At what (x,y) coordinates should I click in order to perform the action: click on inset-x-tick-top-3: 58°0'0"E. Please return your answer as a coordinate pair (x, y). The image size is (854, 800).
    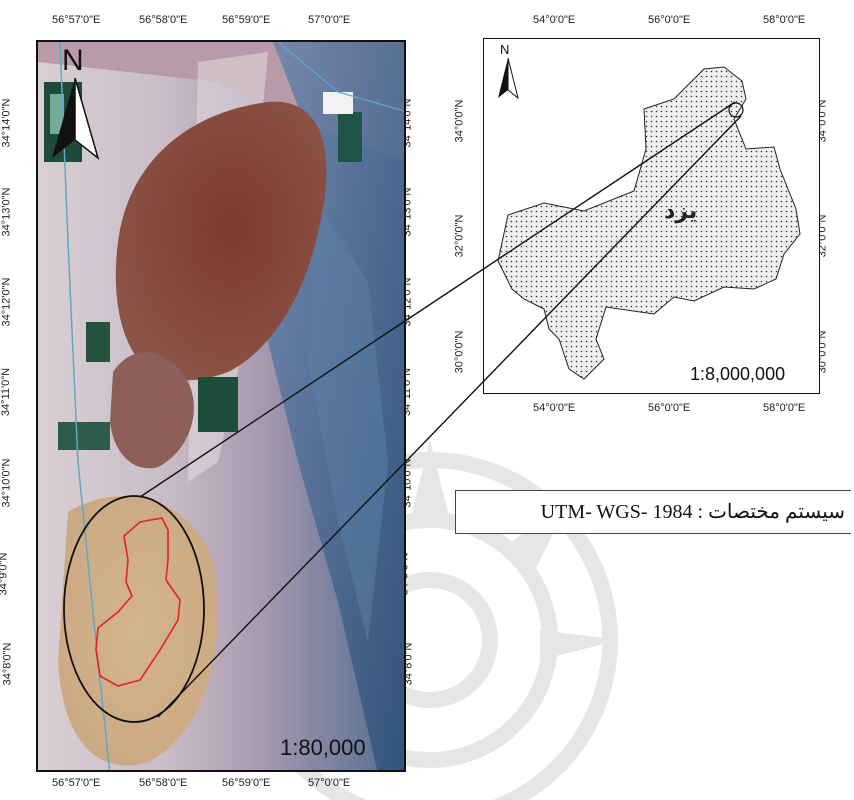
    Looking at the image, I should click on (784, 20).